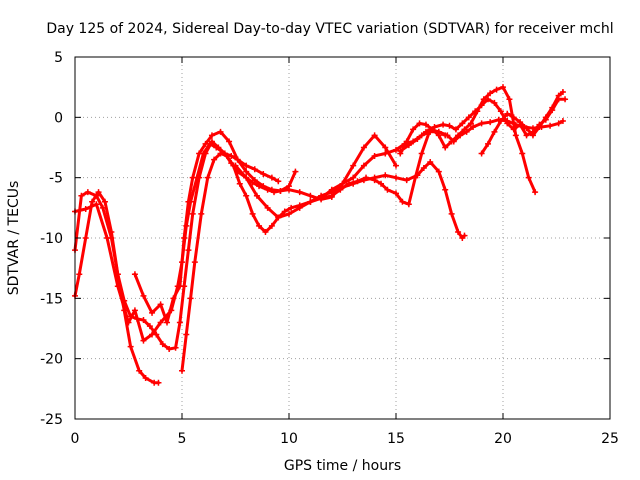  Describe the element at coordinates (14, 238) in the screenshot. I see `y-axis-label: SDTVAR / TECUs` at that location.